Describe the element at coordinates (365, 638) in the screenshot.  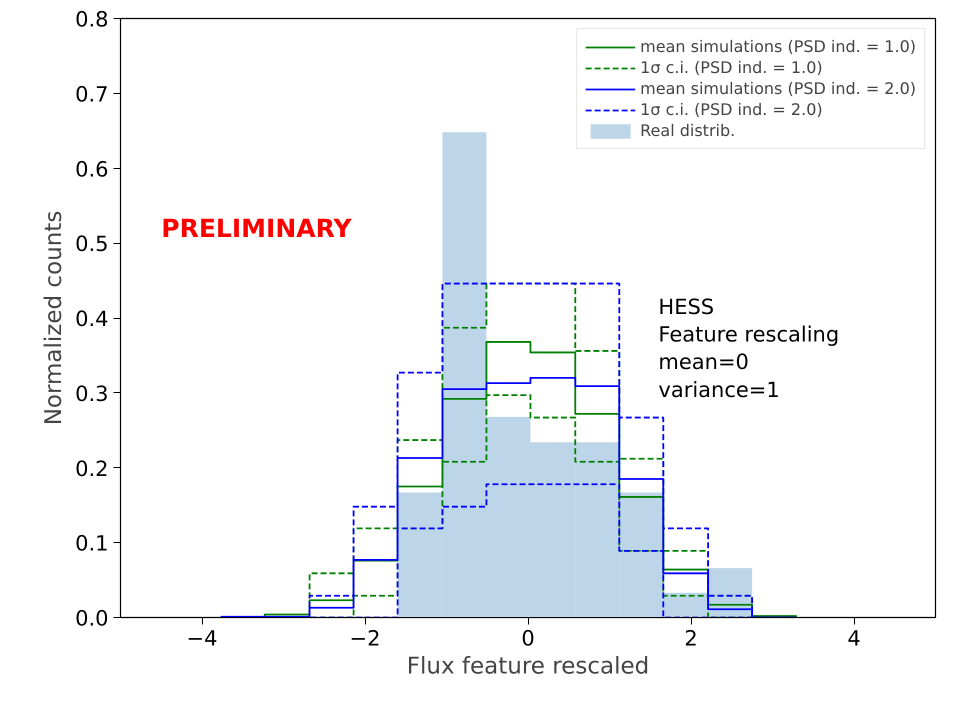
I see `x-tick-label: −2` at that location.